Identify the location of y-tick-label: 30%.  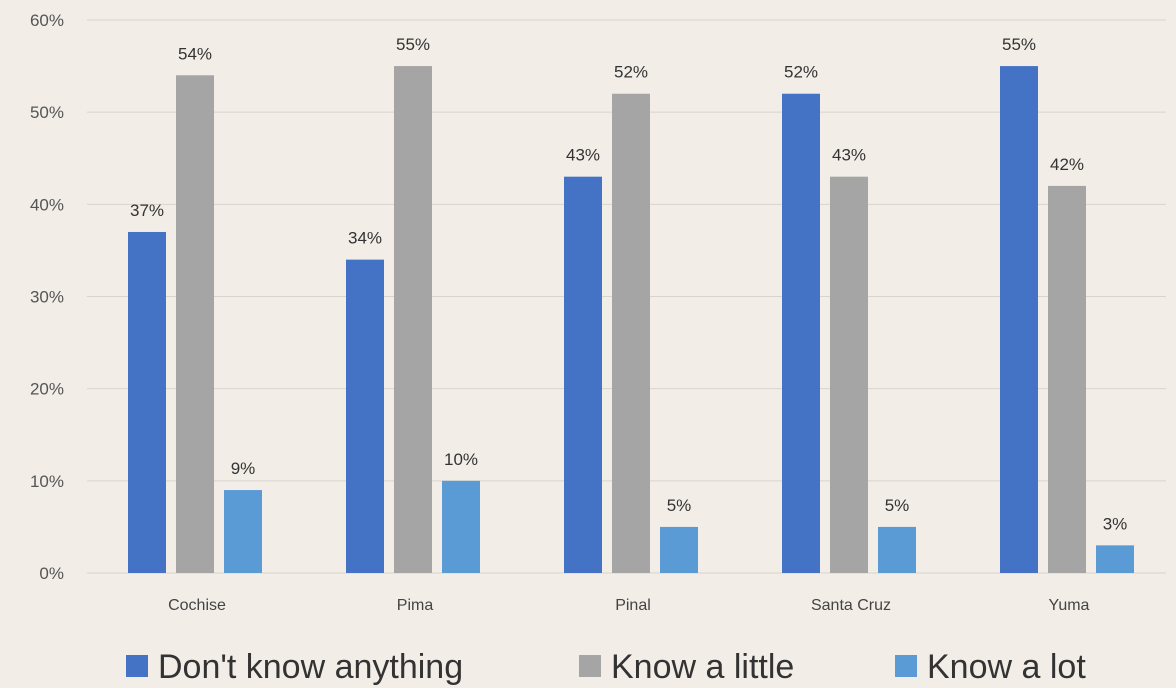
(47, 297).